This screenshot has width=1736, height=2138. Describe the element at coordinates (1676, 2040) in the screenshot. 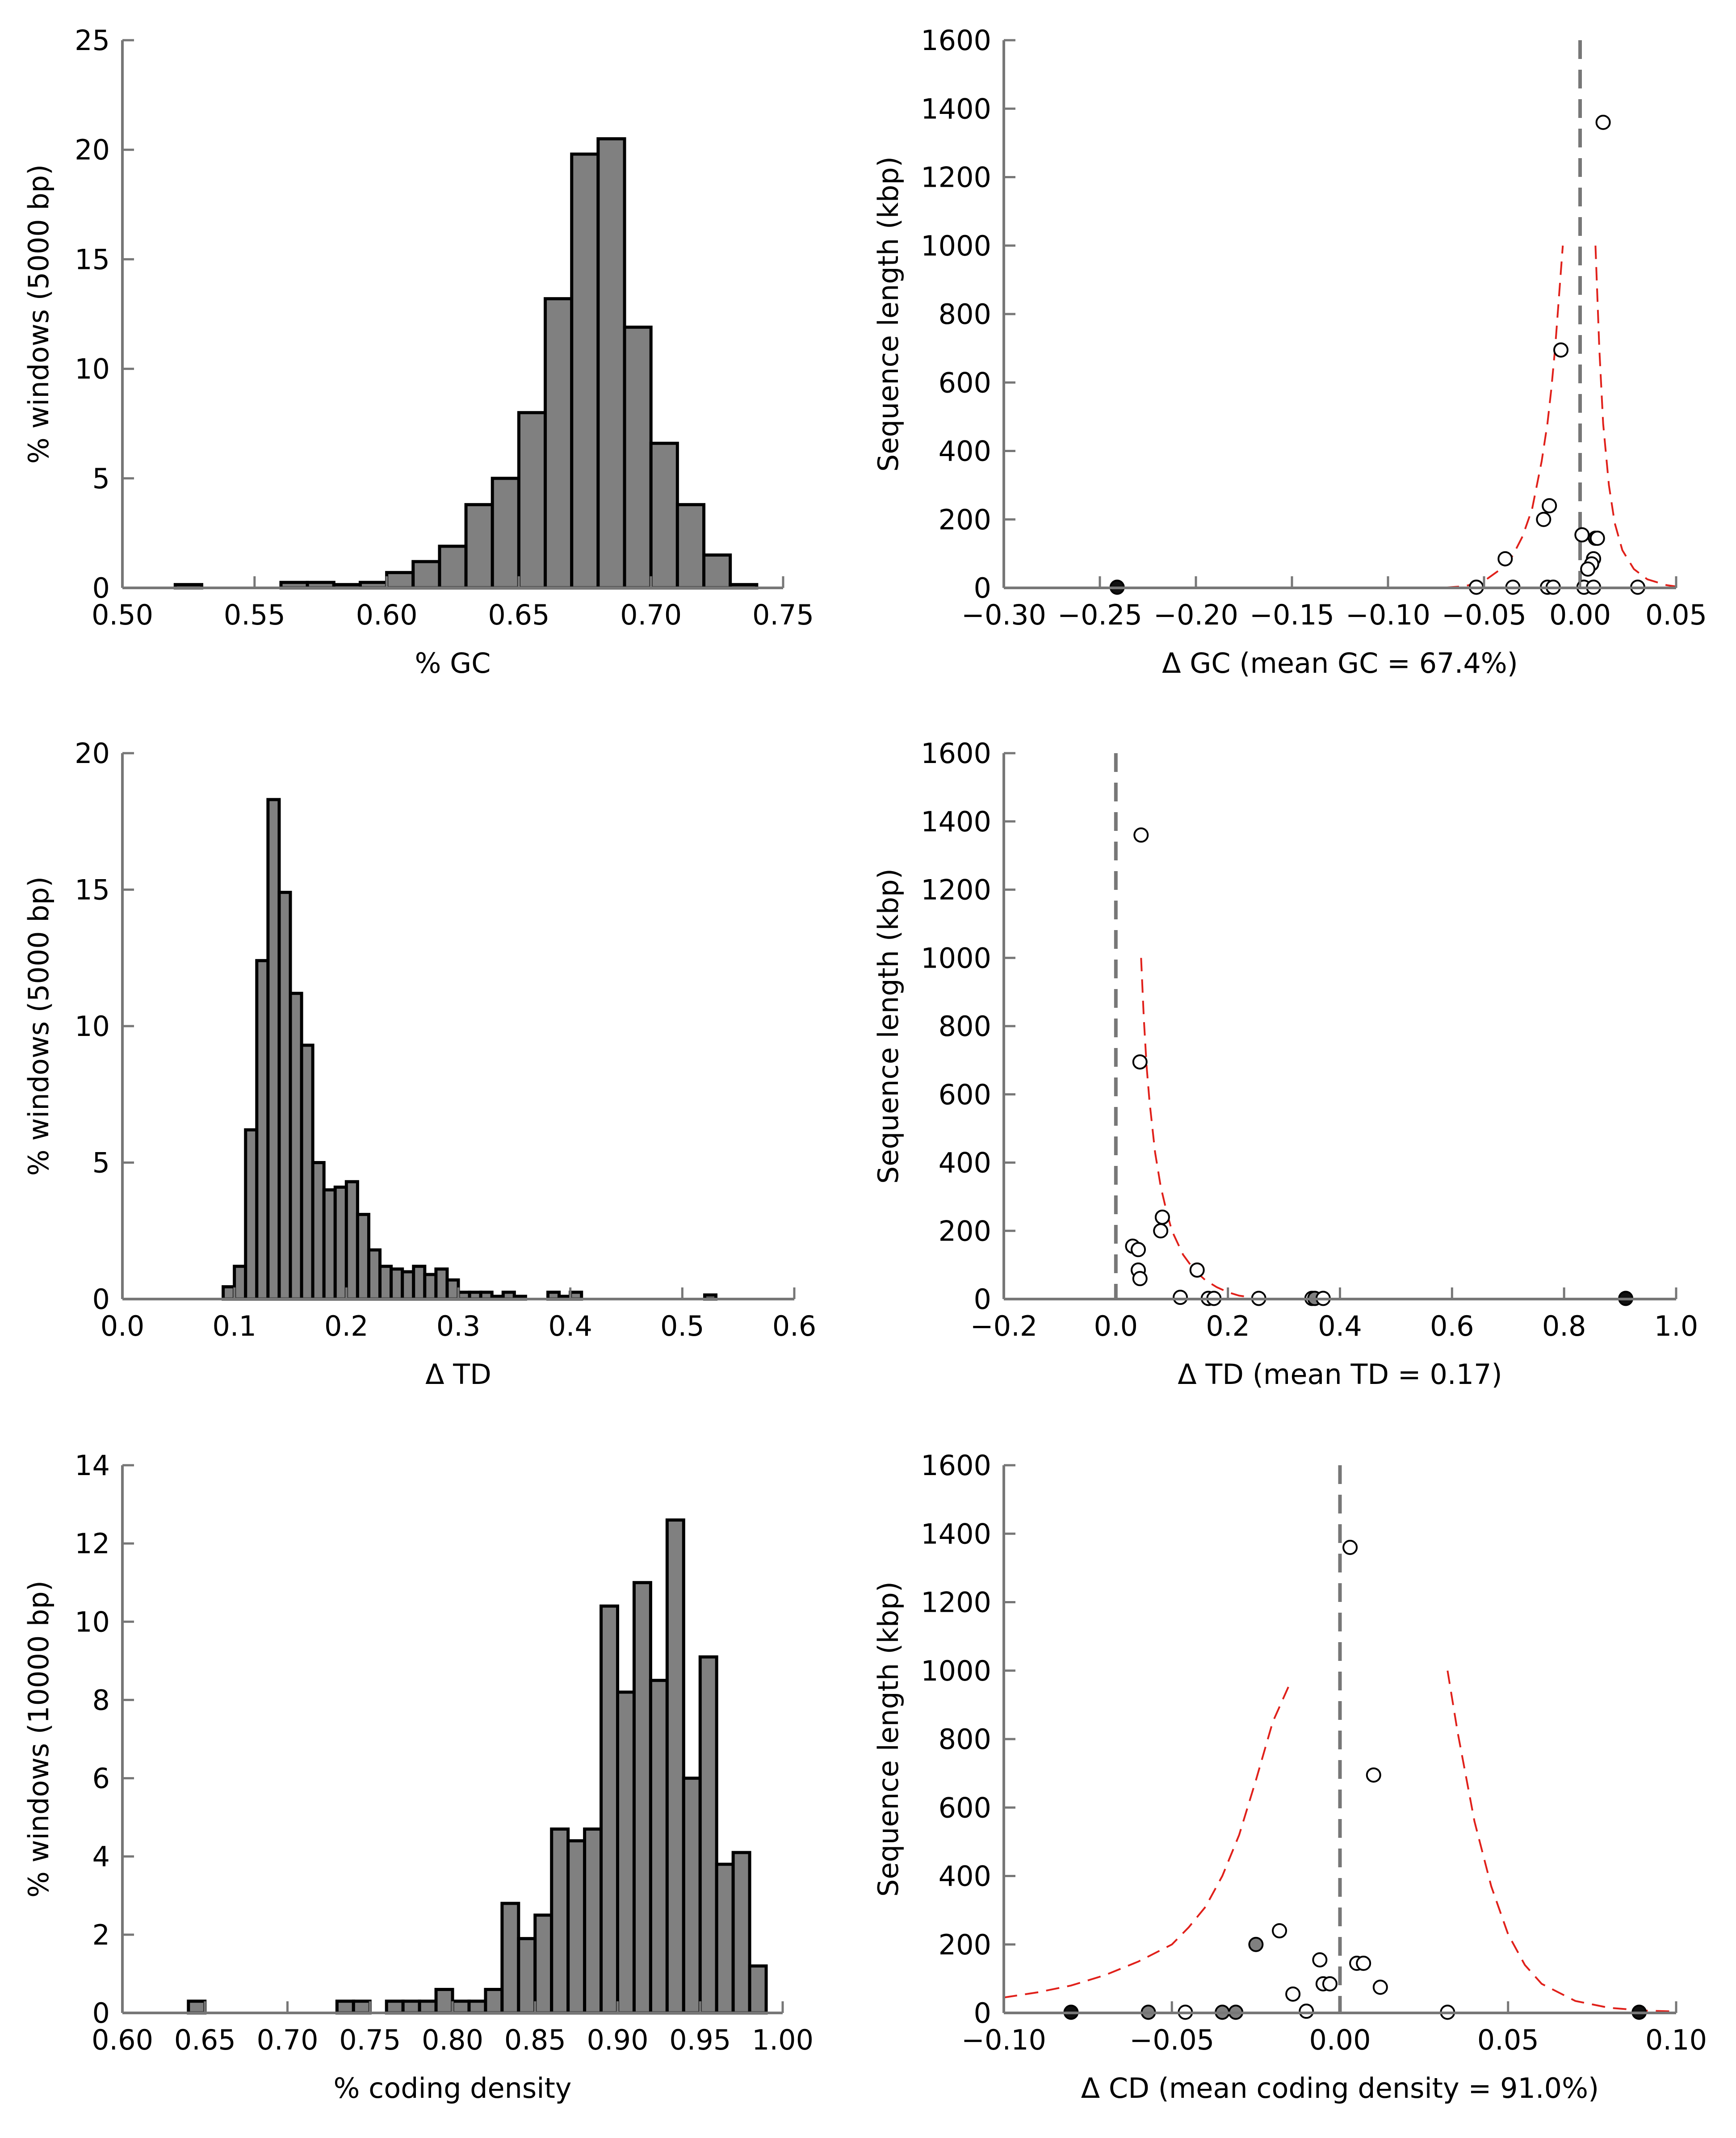

I see `x-tick-label: 0.10` at that location.